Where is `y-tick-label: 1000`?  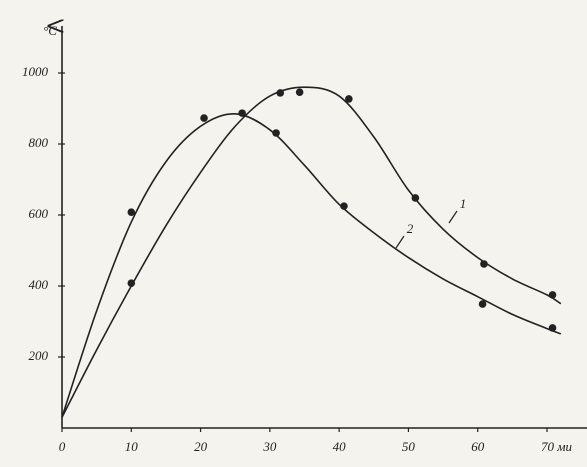
y-tick-label: 1000 is located at coordinates (35, 71).